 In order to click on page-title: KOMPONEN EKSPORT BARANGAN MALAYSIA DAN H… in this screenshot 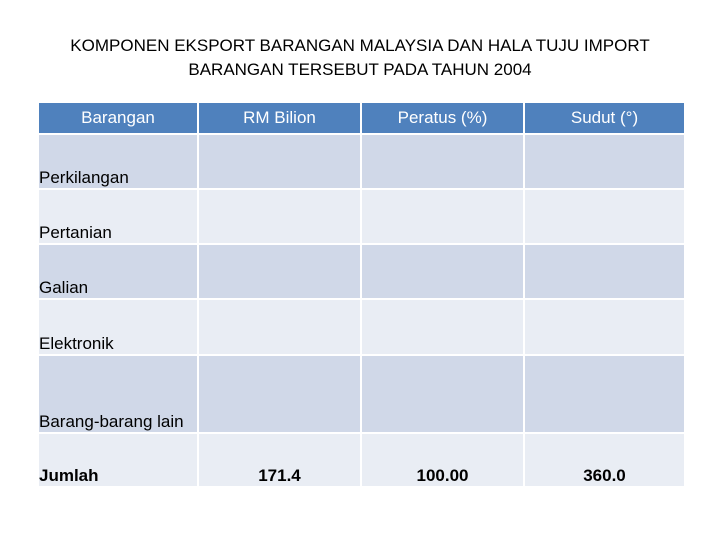, I will do `click(360, 58)`.